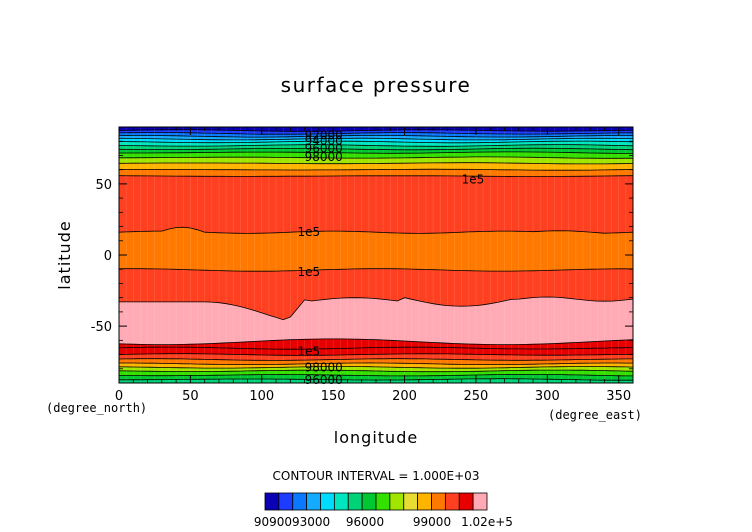 The width and height of the screenshot is (752, 532). I want to click on colorbar-label: 99000, so click(432, 522).